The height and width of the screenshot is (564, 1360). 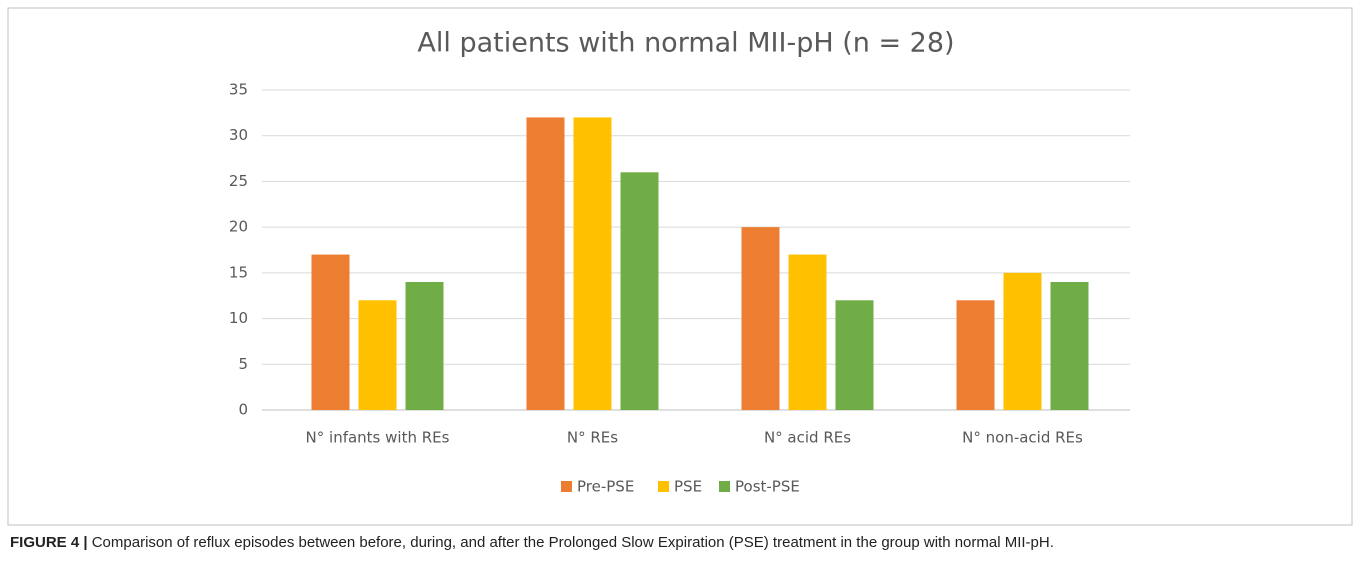 I want to click on legend-label: PSE, so click(x=688, y=487).